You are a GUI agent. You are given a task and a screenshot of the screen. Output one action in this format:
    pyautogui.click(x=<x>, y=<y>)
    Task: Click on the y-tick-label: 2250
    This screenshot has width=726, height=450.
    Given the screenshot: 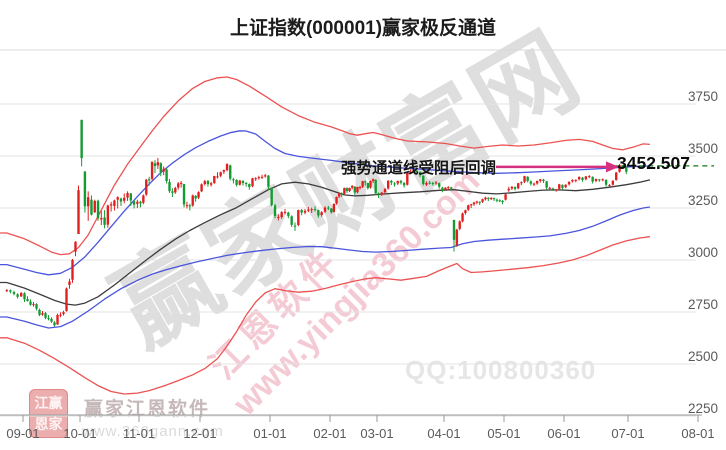 What is the action you would take?
    pyautogui.click(x=703, y=408)
    